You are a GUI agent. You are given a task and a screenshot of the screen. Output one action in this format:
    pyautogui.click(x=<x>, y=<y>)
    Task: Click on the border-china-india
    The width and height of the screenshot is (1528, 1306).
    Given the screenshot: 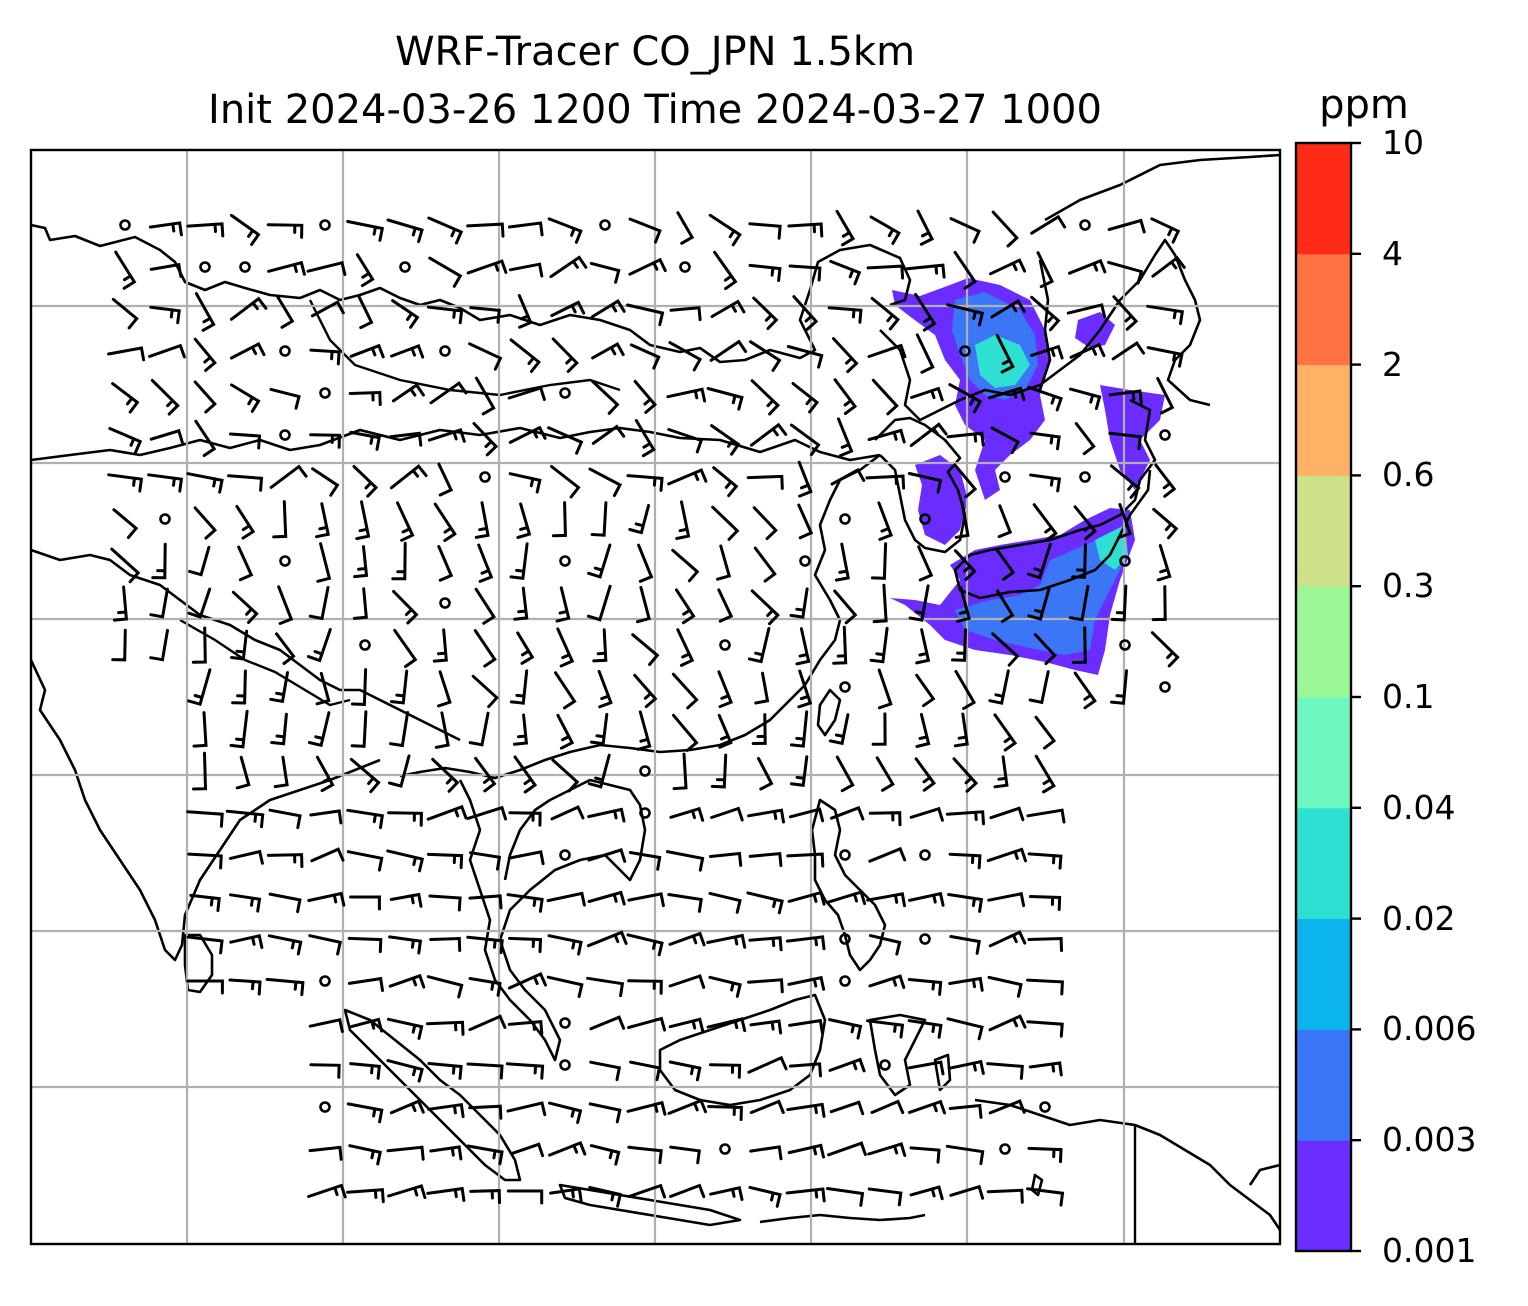 What is the action you would take?
    pyautogui.click(x=265, y=662)
    